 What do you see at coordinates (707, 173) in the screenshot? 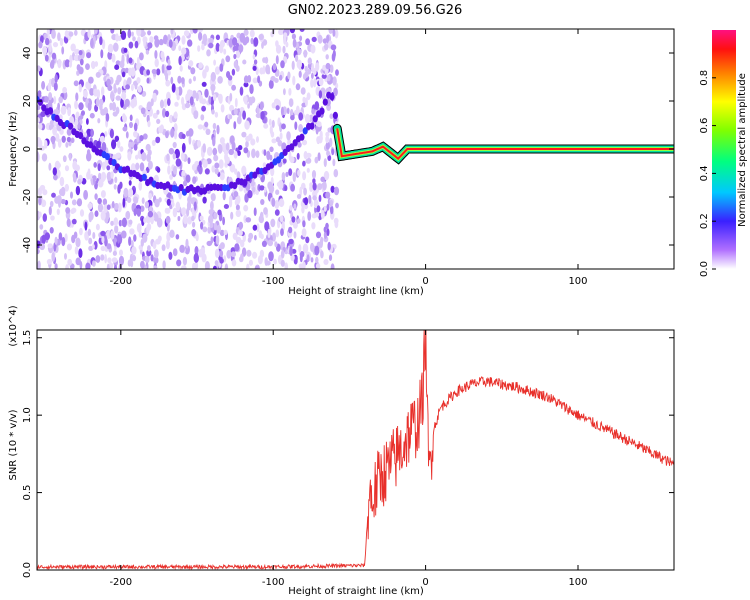
I see `colorbar-ticks: 0.0 0.2 0.4 0.6 0.8` at bounding box center [707, 173].